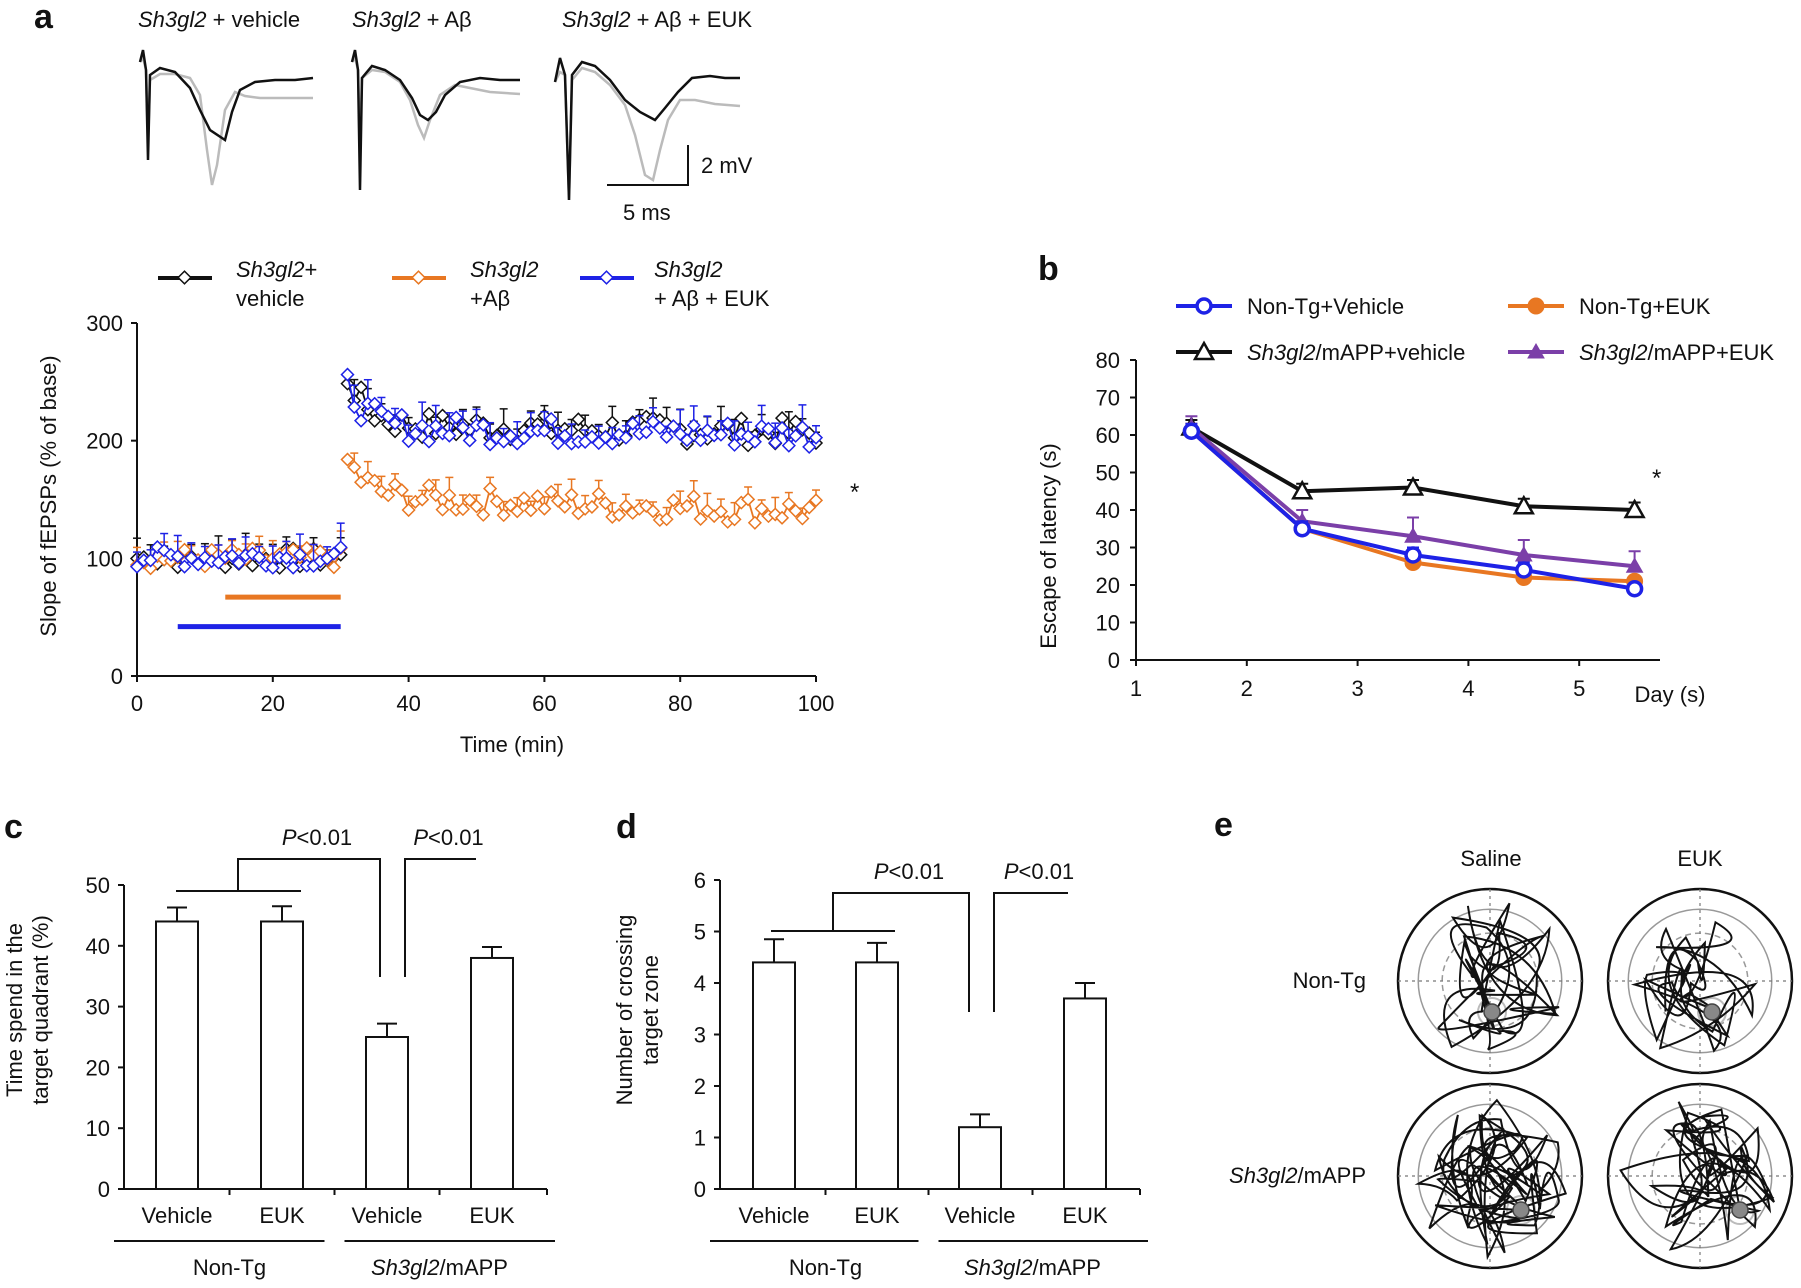 The image size is (1801, 1288). Describe the element at coordinates (1011, 871) in the screenshot. I see `crossing-pvalue-2-italic: P` at that location.